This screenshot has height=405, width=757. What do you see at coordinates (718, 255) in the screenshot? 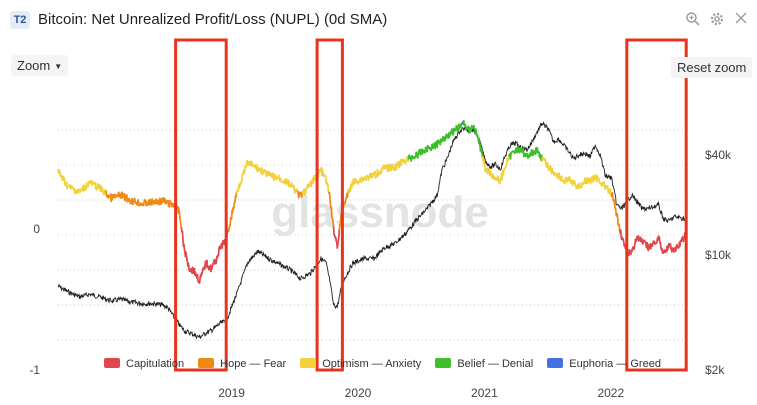
I see `y-right-tick-label: $10k` at bounding box center [718, 255].